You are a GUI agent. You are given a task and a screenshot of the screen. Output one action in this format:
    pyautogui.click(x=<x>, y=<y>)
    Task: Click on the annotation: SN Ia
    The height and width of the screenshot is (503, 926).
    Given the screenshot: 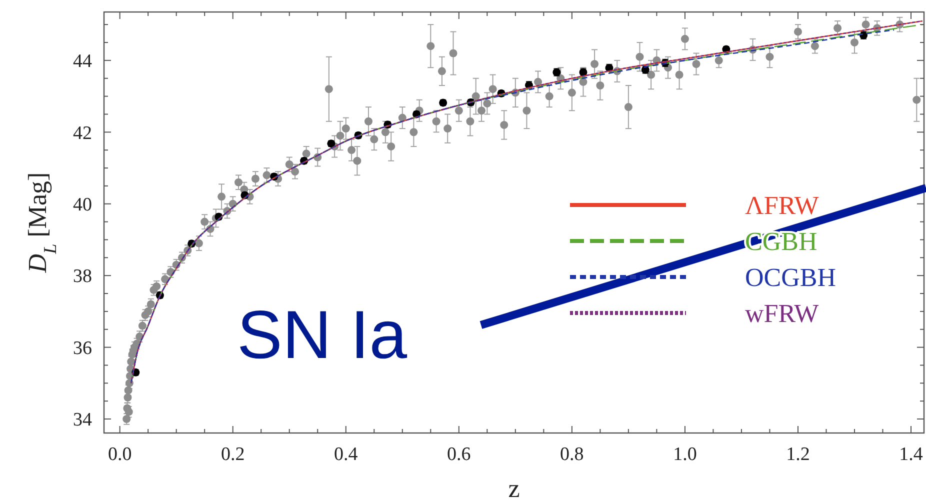 What is the action you would take?
    pyautogui.click(x=322, y=335)
    